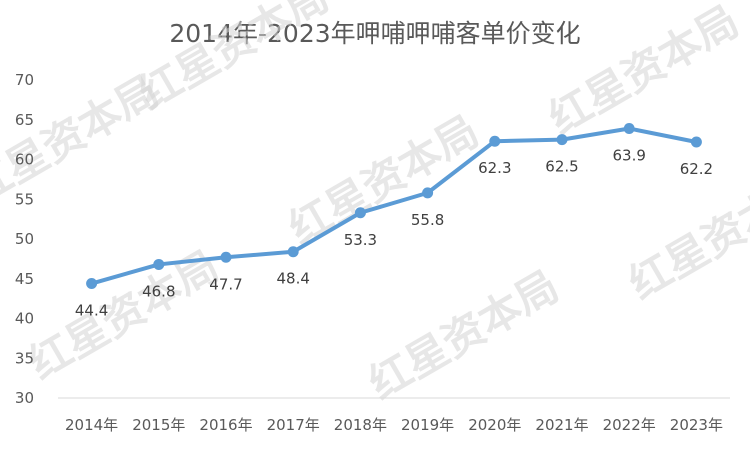 The height and width of the screenshot is (451, 750). I want to click on watermark-2: 红星资本局, so click(384, 179).